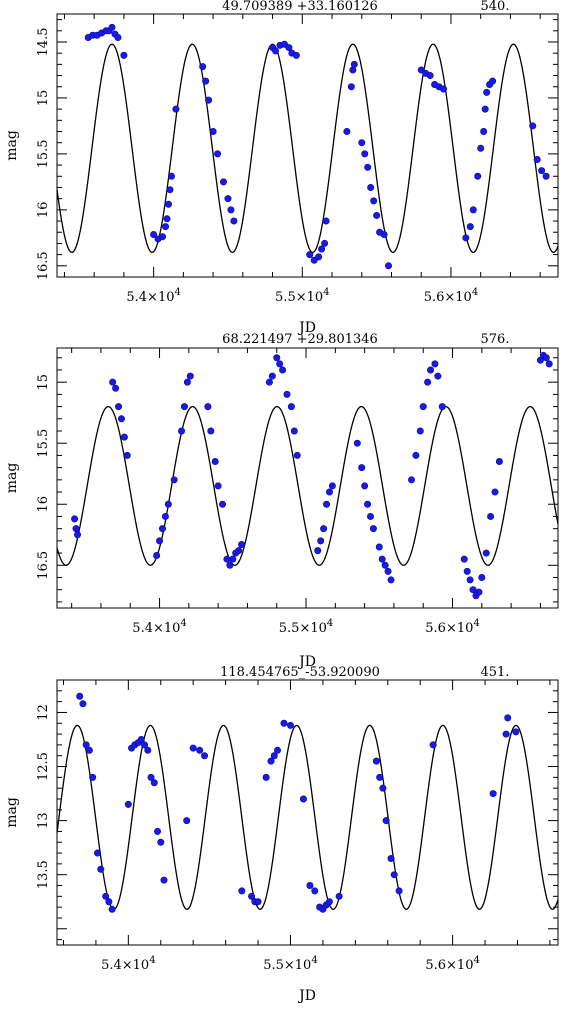 Image resolution: width=570 pixels, height=1014 pixels. I want to click on period-label: 576., so click(495, 339).